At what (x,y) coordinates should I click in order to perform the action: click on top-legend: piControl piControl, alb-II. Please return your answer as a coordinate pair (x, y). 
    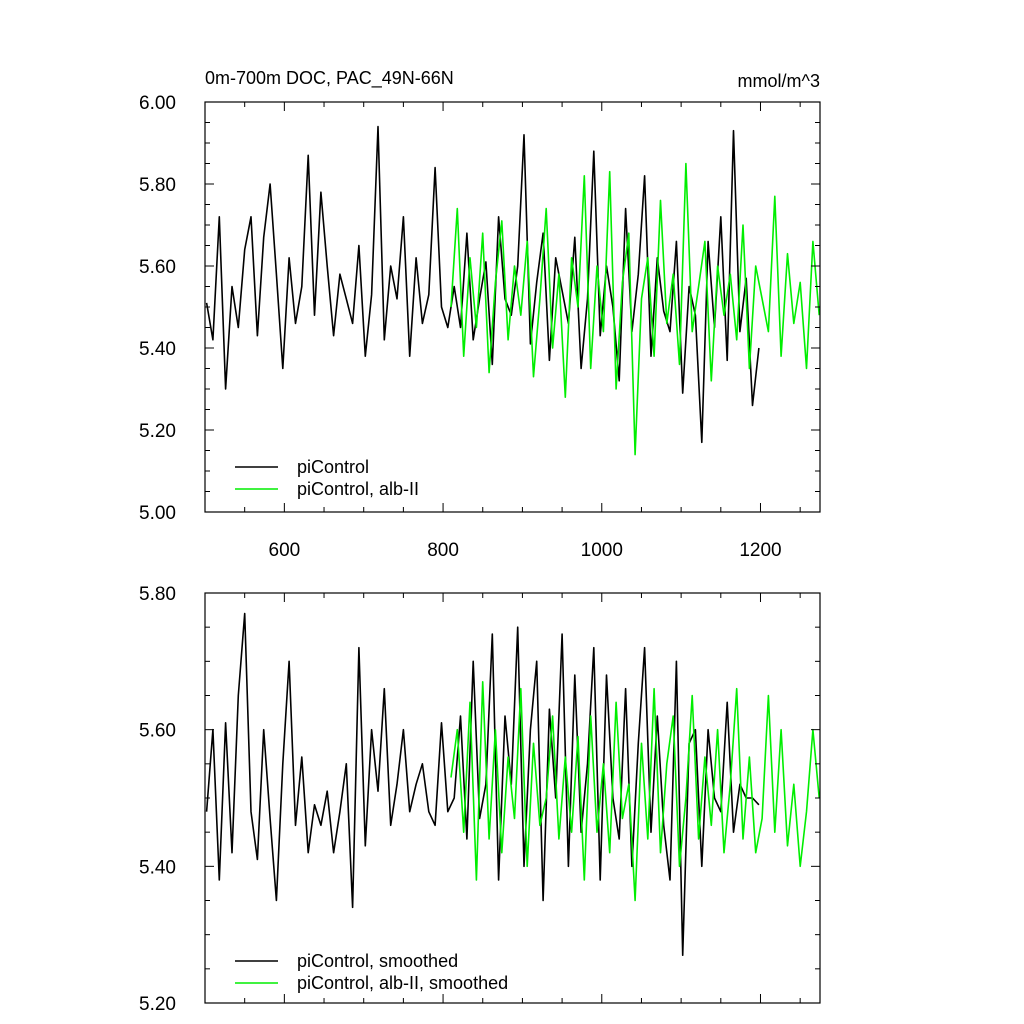
    Looking at the image, I should click on (327, 478).